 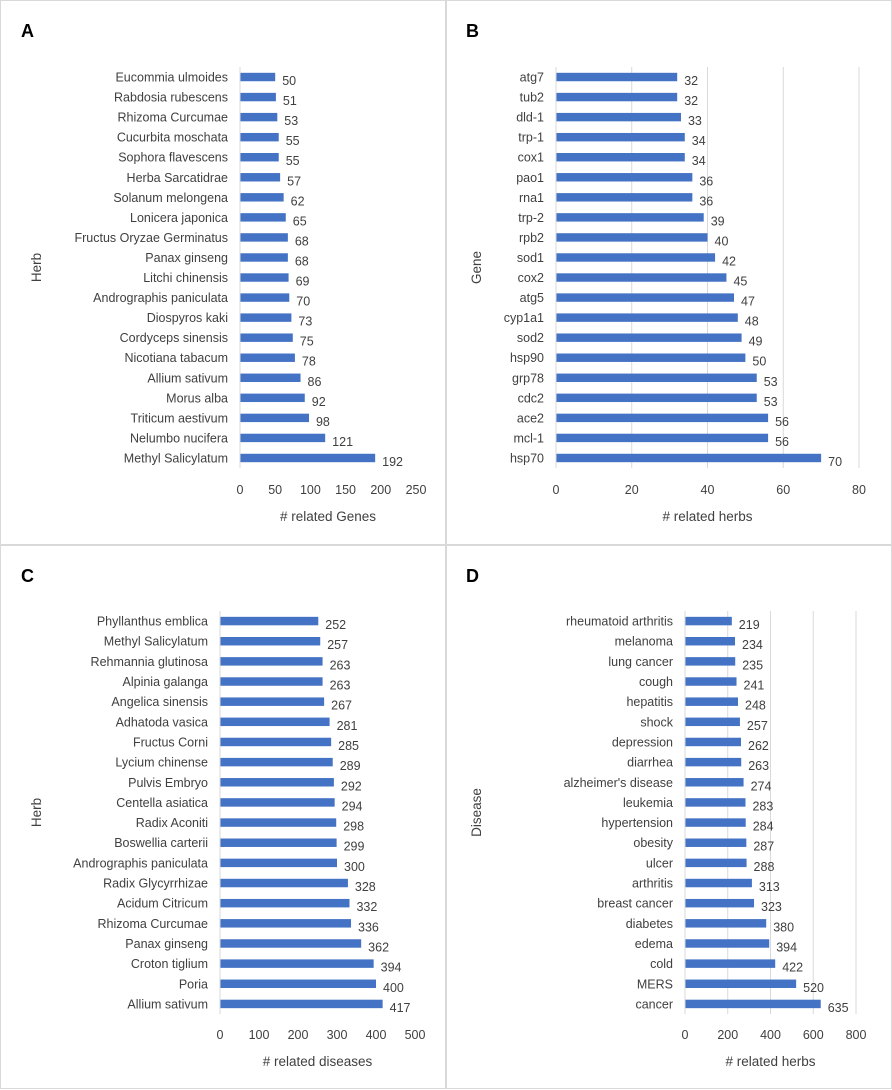 What do you see at coordinates (172, 138) in the screenshot?
I see `category-label-a-3: Cucurbita moschata` at bounding box center [172, 138].